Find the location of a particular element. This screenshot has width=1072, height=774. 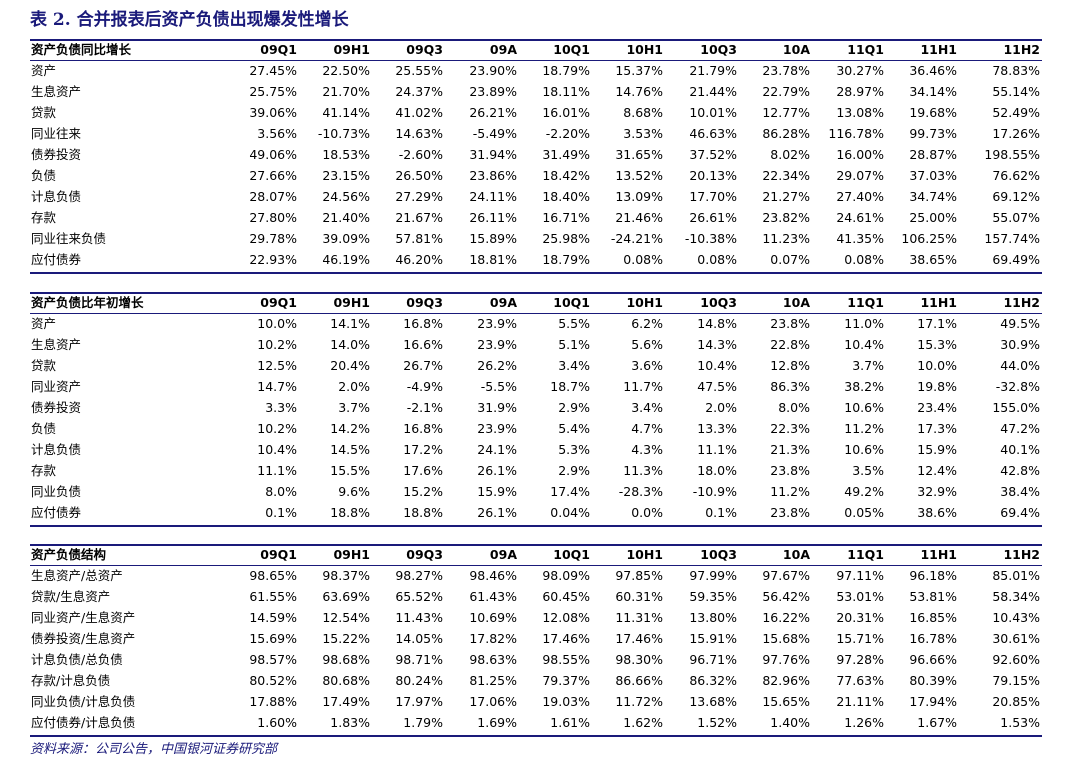

cell: 82.96% is located at coordinates (786, 680).